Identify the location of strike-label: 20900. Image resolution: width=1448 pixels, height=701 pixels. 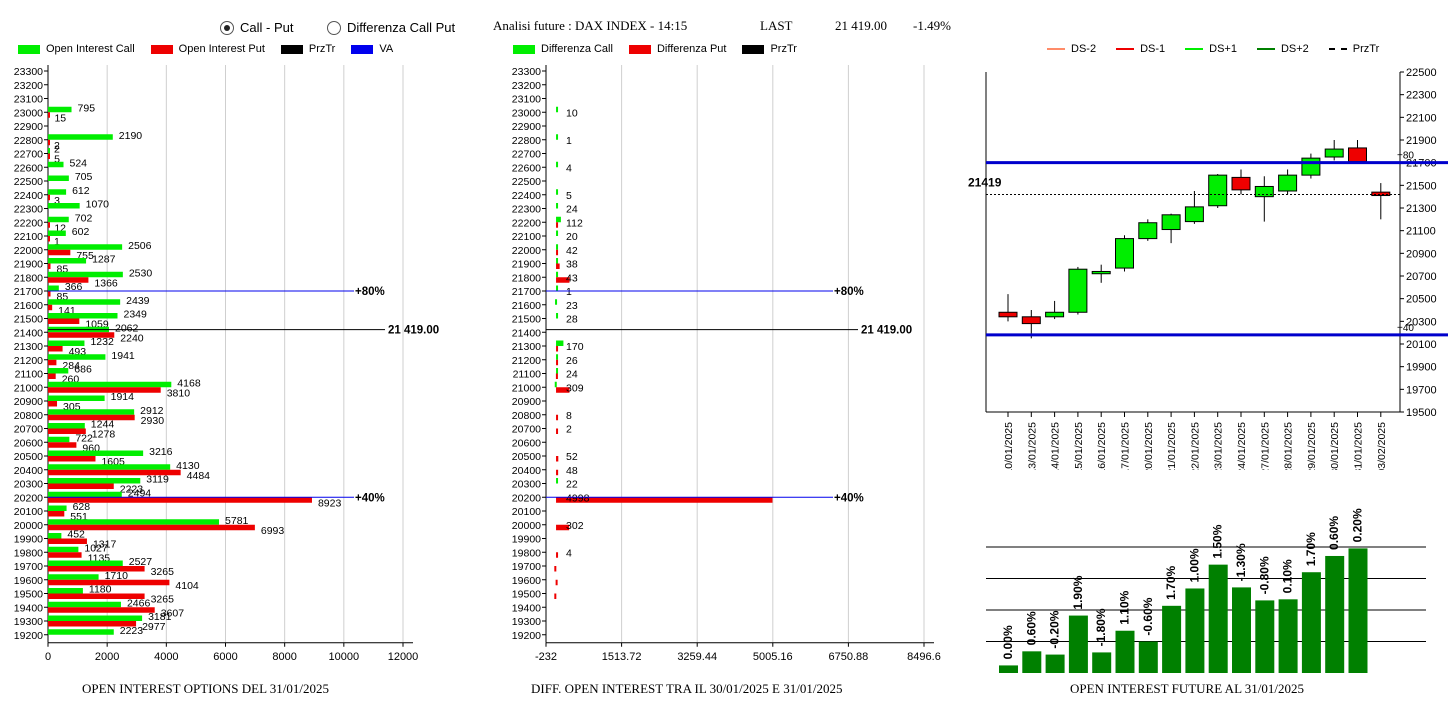
(28, 402).